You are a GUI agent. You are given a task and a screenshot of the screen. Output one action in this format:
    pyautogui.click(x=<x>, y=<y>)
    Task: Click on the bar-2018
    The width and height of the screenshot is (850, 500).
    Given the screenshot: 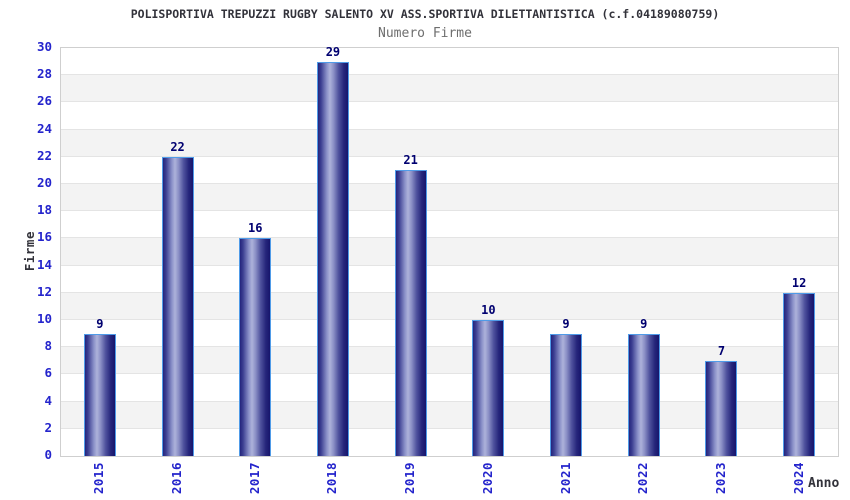 What is the action you would take?
    pyautogui.click(x=332, y=258)
    